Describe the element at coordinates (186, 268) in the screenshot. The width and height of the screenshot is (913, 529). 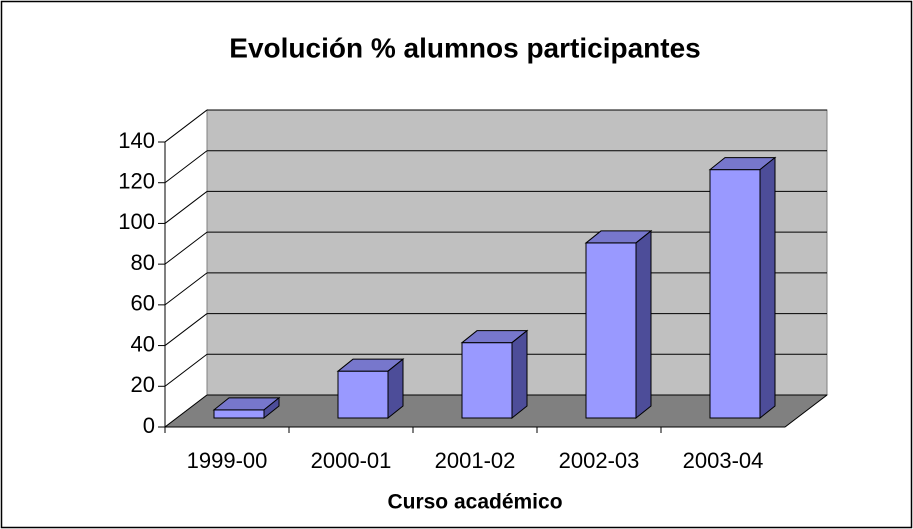
I see `side-wall` at that location.